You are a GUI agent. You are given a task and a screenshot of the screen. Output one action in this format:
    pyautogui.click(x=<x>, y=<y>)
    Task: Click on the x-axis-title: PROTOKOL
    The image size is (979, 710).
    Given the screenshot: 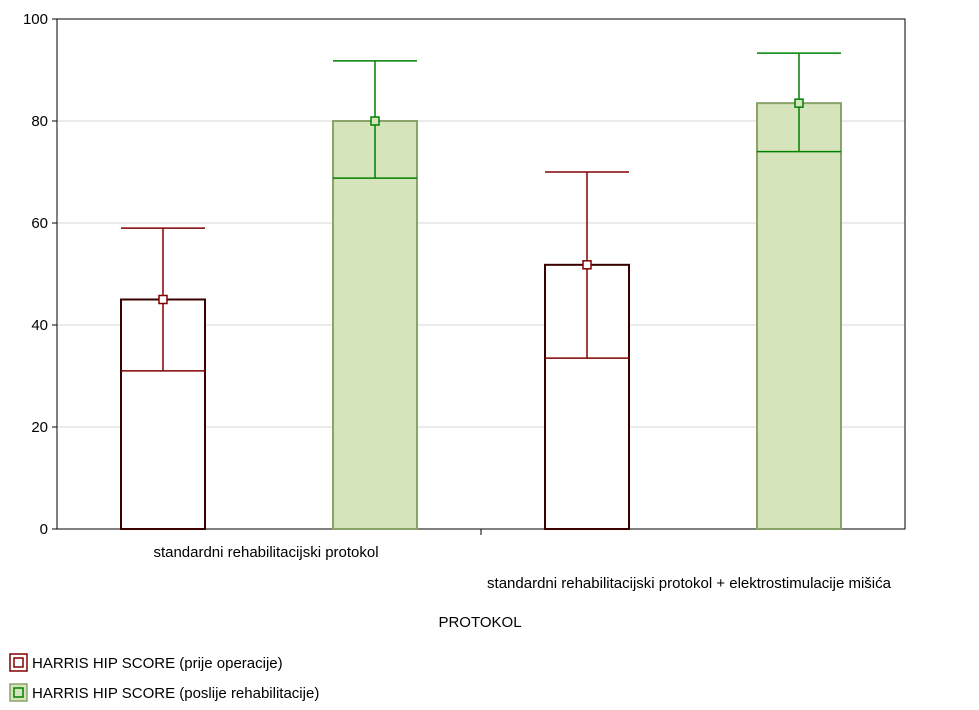 What is the action you would take?
    pyautogui.click(x=479, y=622)
    